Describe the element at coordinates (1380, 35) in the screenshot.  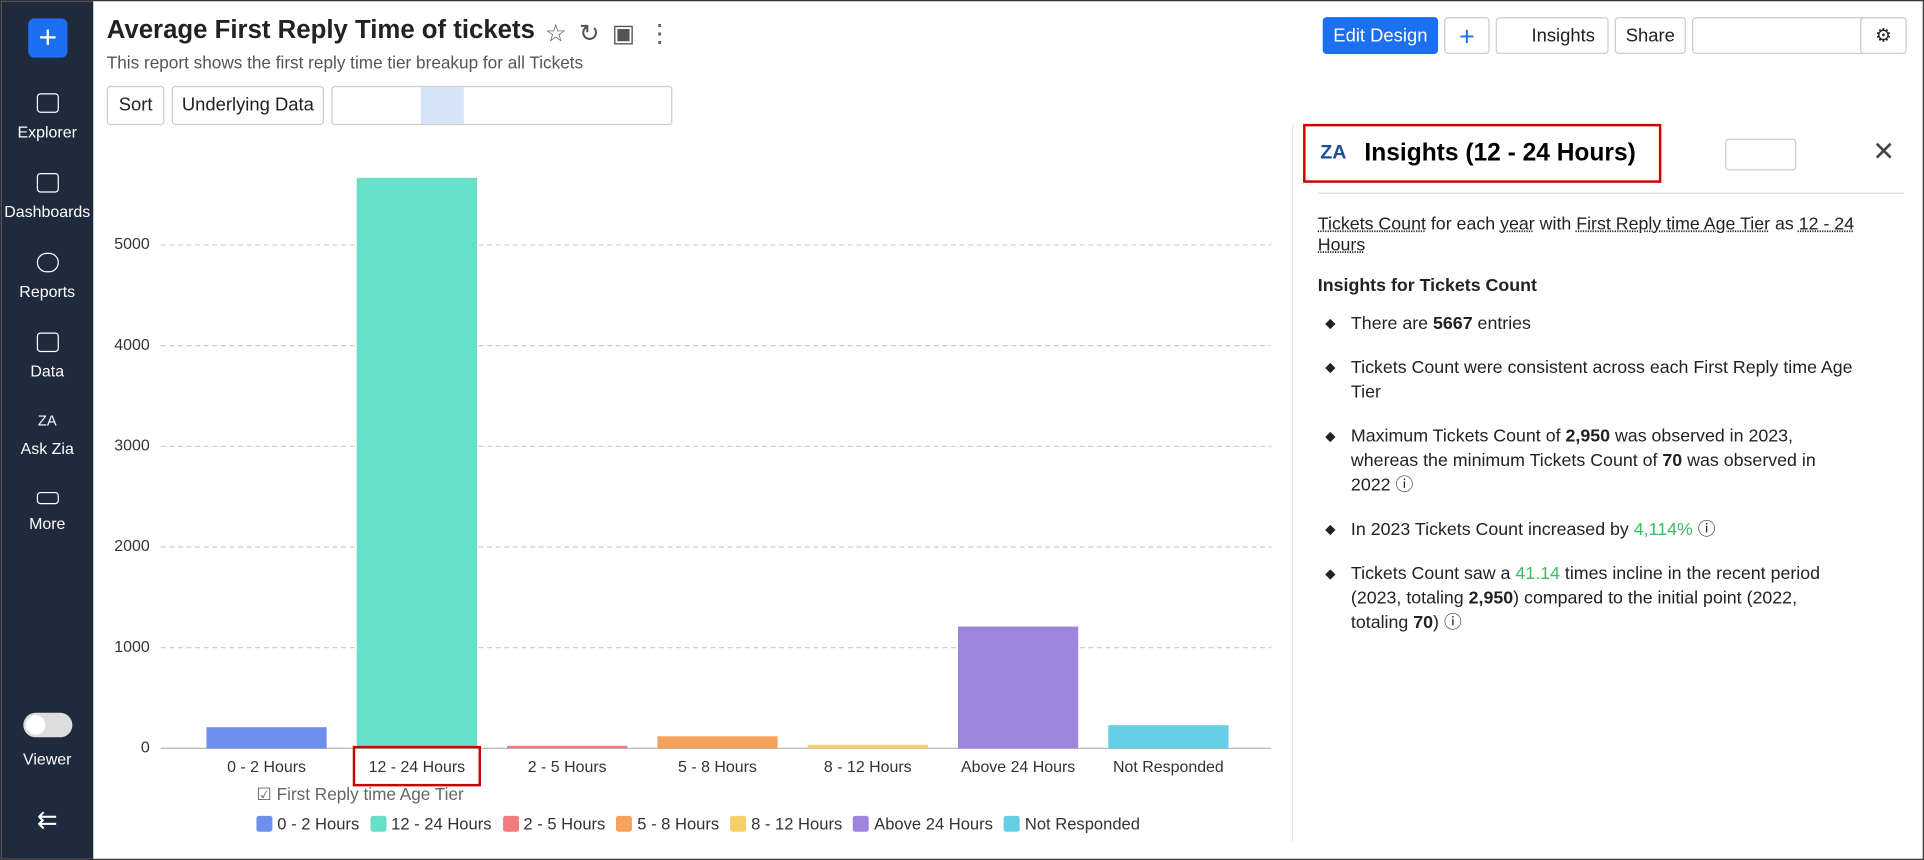
I see `edit-design: Edit Design` at that location.